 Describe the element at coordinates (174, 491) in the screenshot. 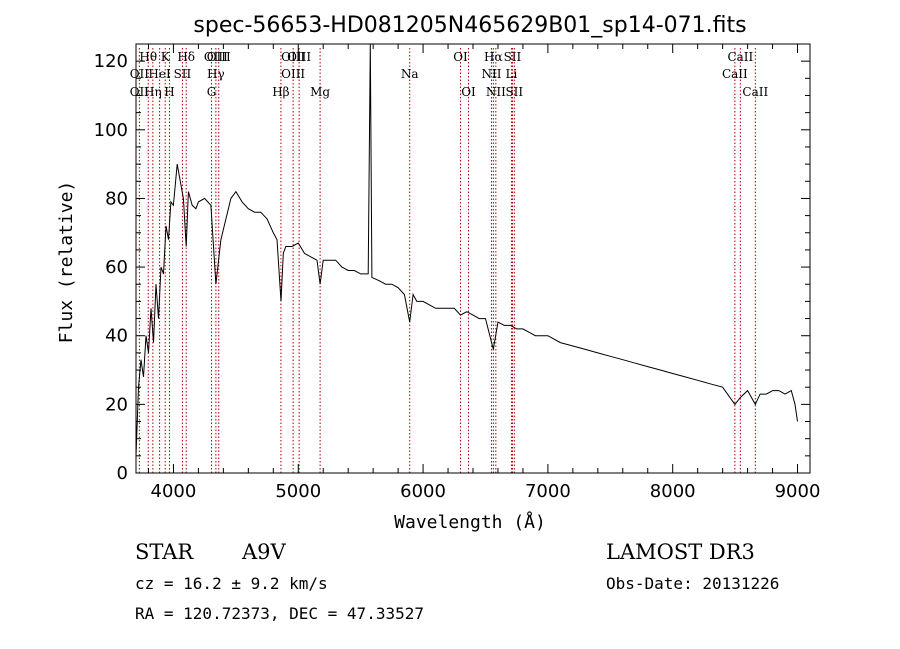

I see `x-tick-label: 4000` at that location.